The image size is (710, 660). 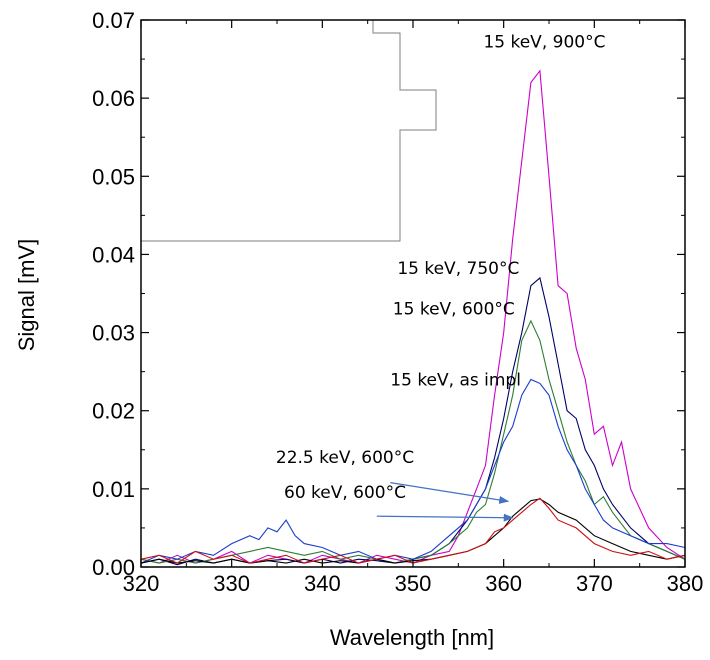 What do you see at coordinates (503, 583) in the screenshot?
I see `x-tick-label: 360` at bounding box center [503, 583].